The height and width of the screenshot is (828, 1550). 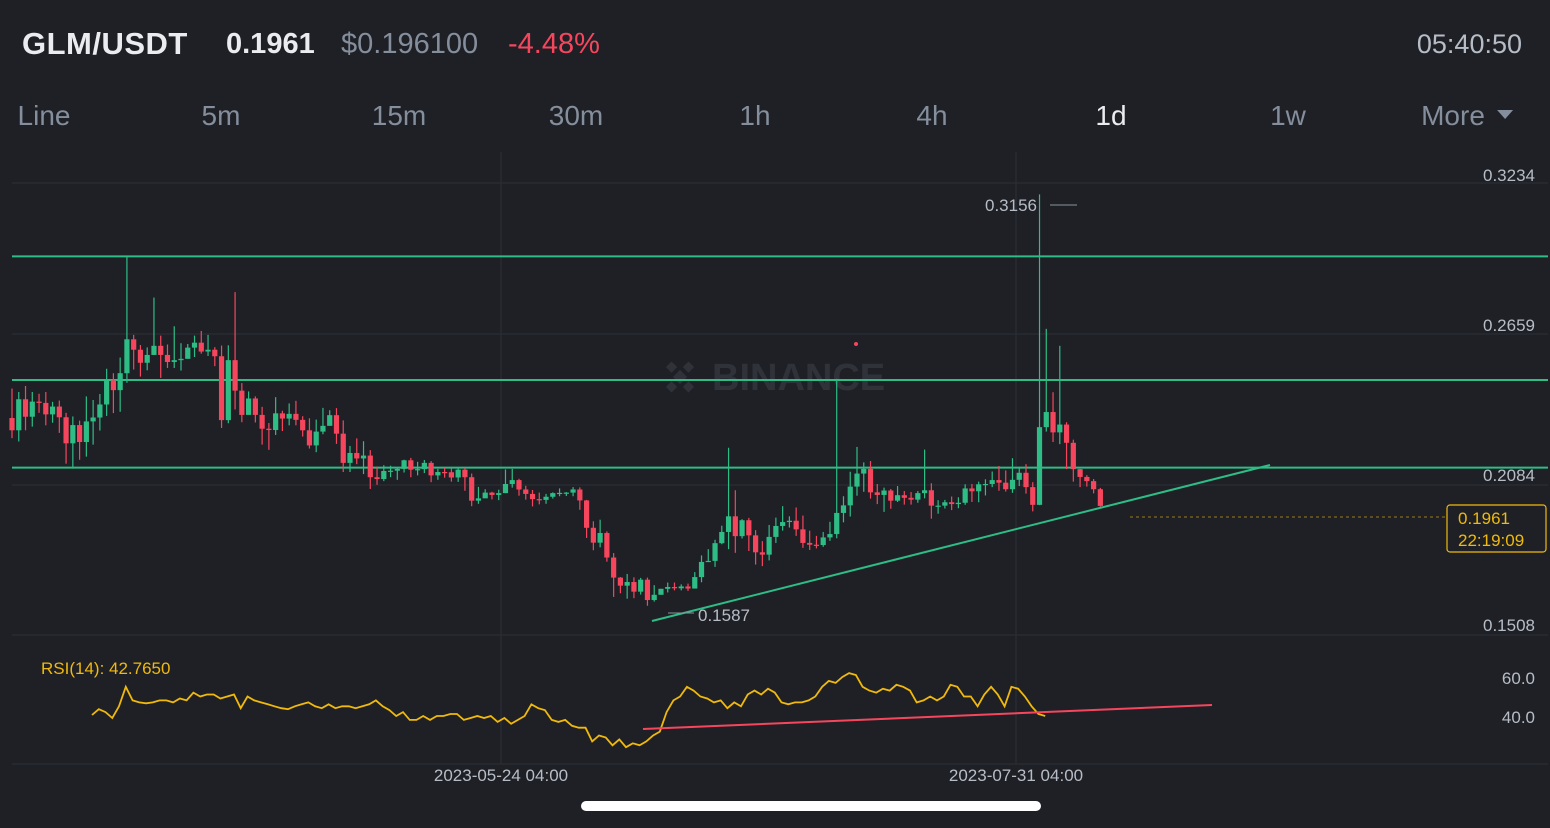 I want to click on tab-15m: 15m, so click(x=399, y=115).